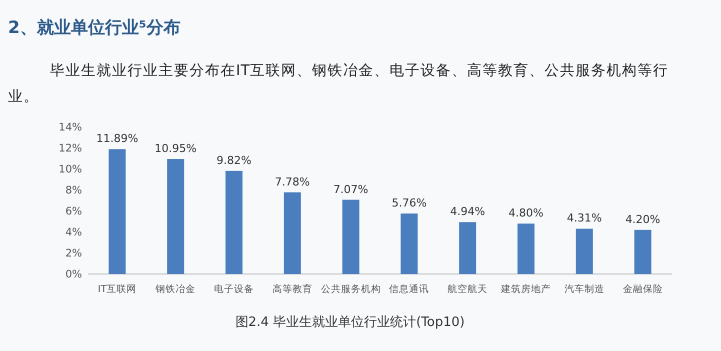  What do you see at coordinates (350, 289) in the screenshot?
I see `x-tick-label: 公共服务机构` at bounding box center [350, 289].